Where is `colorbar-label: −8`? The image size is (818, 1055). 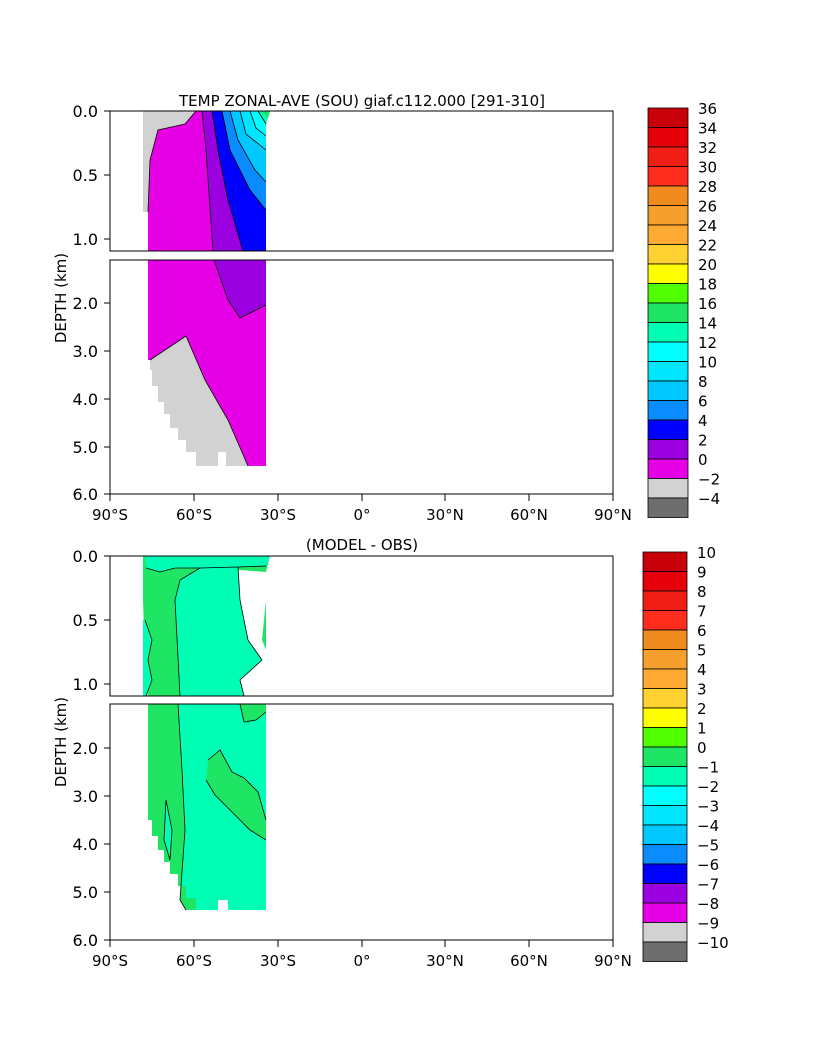 colorbar-label: −8 is located at coordinates (708, 904).